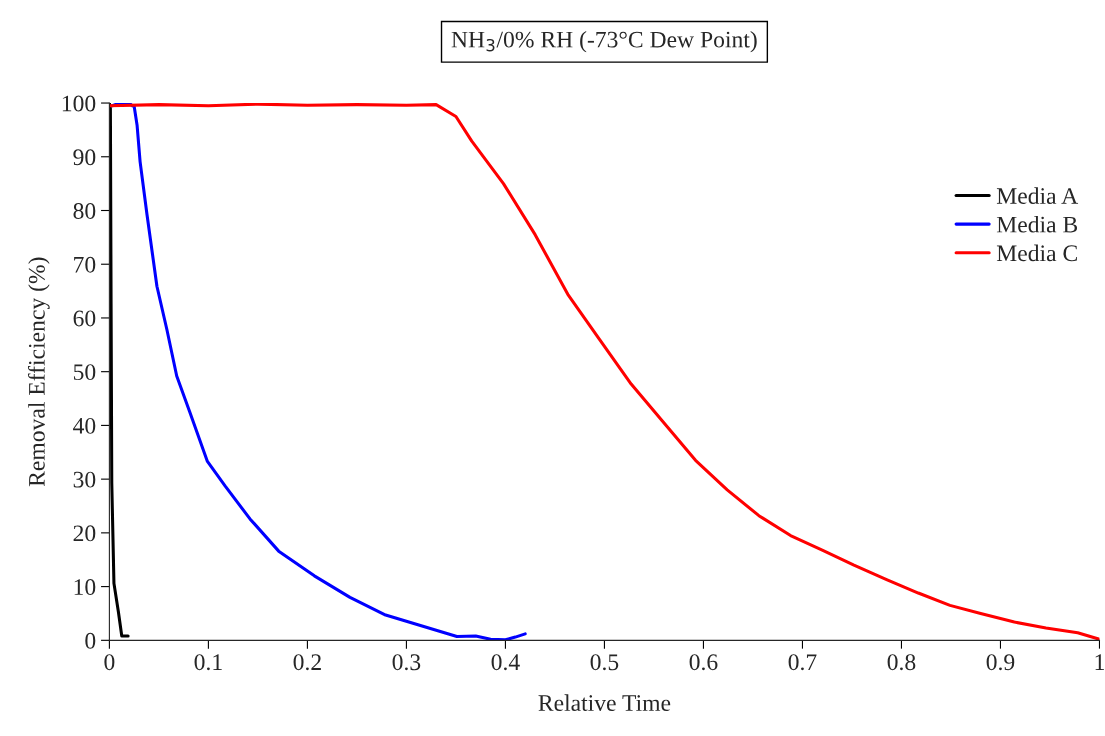  I want to click on x-tick-label: 0.8, so click(901, 662).